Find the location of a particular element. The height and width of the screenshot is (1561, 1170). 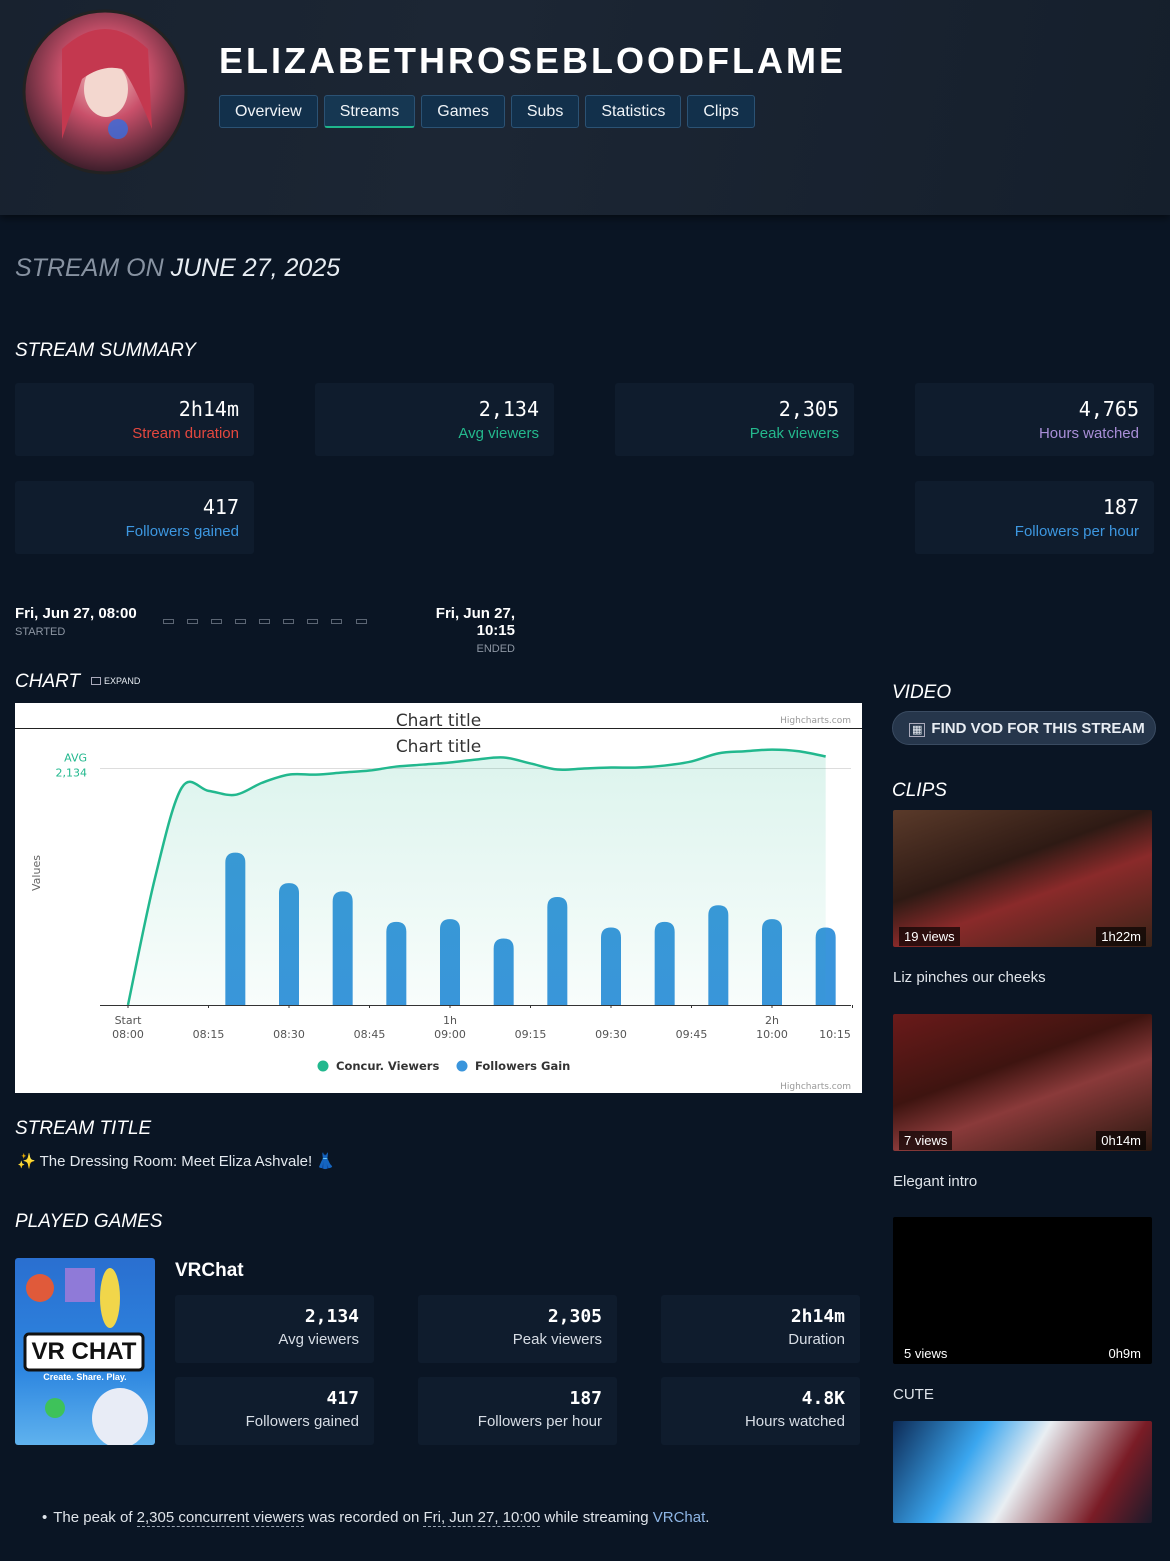

stat-value: 4.8K is located at coordinates (823, 1398).